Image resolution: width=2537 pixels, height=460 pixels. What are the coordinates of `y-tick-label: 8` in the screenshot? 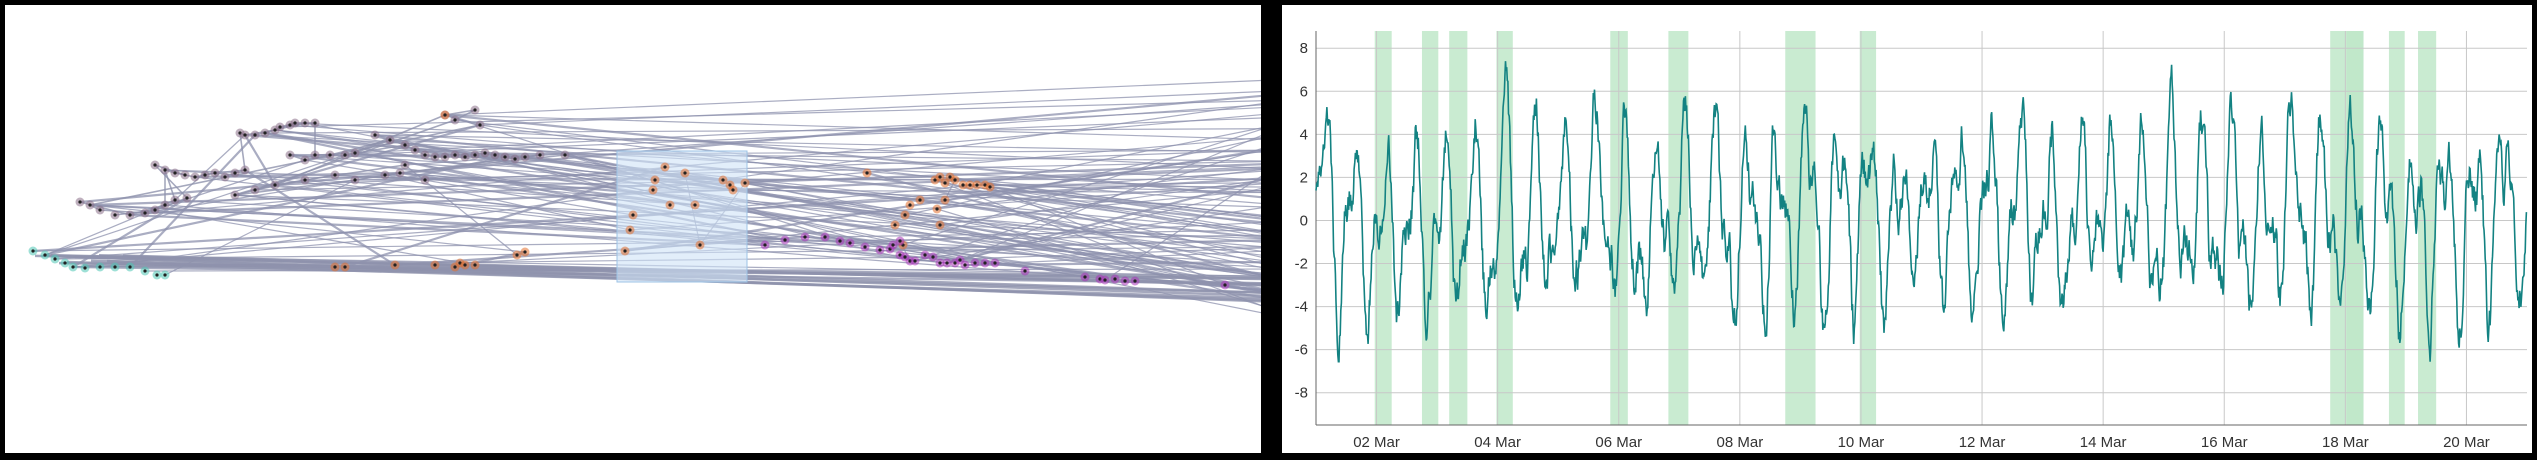 It's located at (1304, 48).